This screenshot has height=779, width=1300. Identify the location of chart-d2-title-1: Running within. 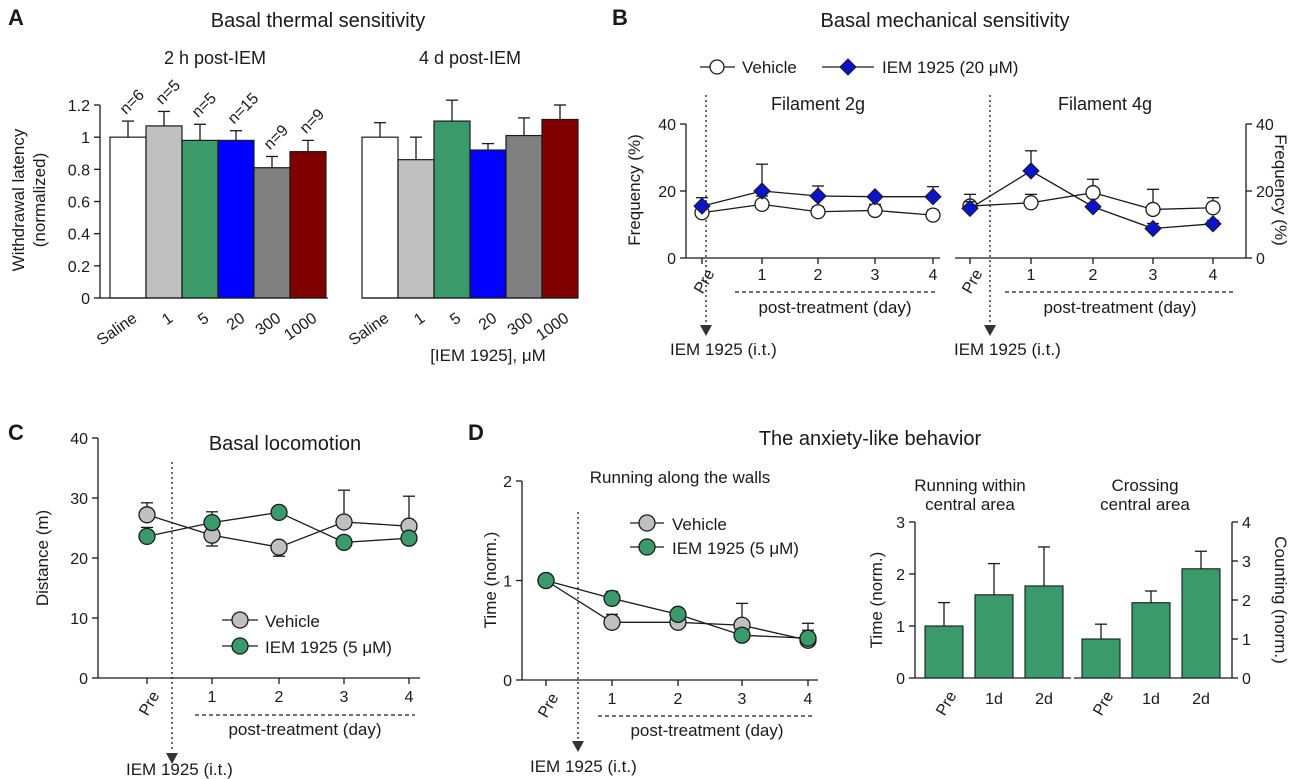
(970, 485).